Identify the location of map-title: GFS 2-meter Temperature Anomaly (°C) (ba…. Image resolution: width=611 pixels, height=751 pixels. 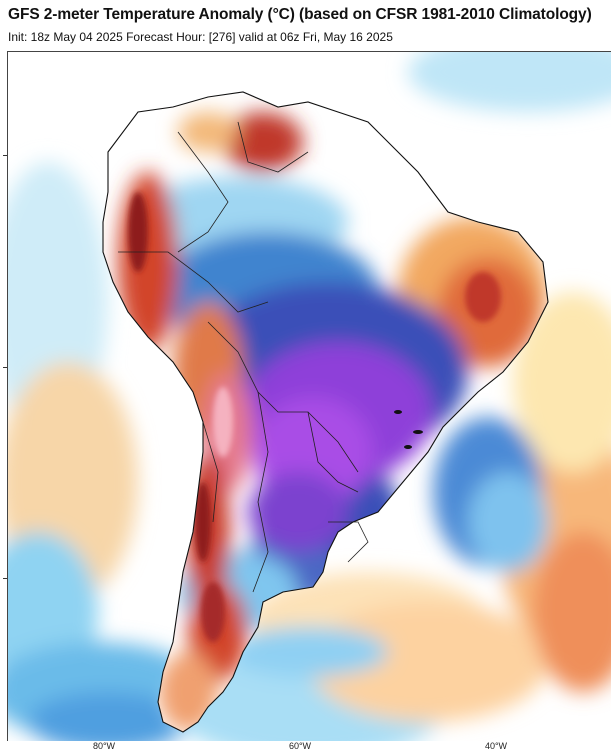
(300, 14).